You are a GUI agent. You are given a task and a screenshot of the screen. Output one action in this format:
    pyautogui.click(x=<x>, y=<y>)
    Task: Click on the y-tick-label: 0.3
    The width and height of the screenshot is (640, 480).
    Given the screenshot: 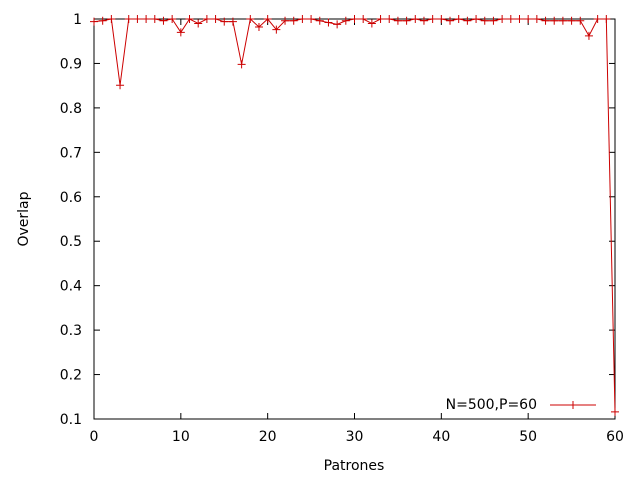 What is the action you would take?
    pyautogui.click(x=71, y=331)
    